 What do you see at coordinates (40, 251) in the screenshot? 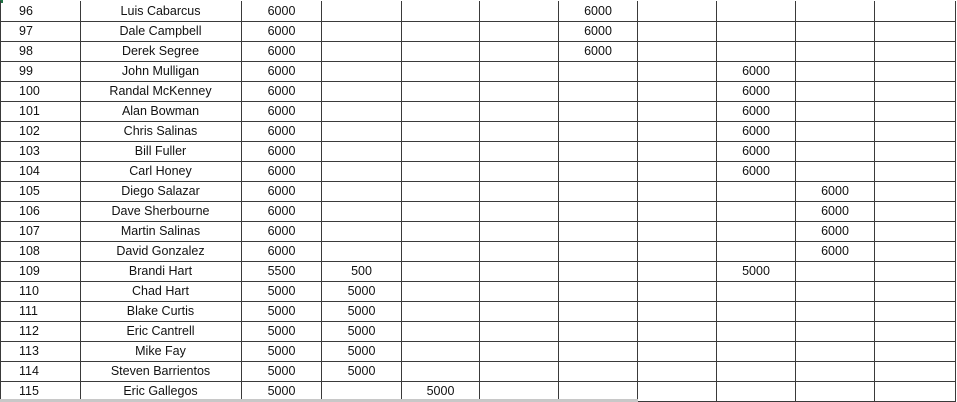
I see `row-number-cell: 108` at bounding box center [40, 251].